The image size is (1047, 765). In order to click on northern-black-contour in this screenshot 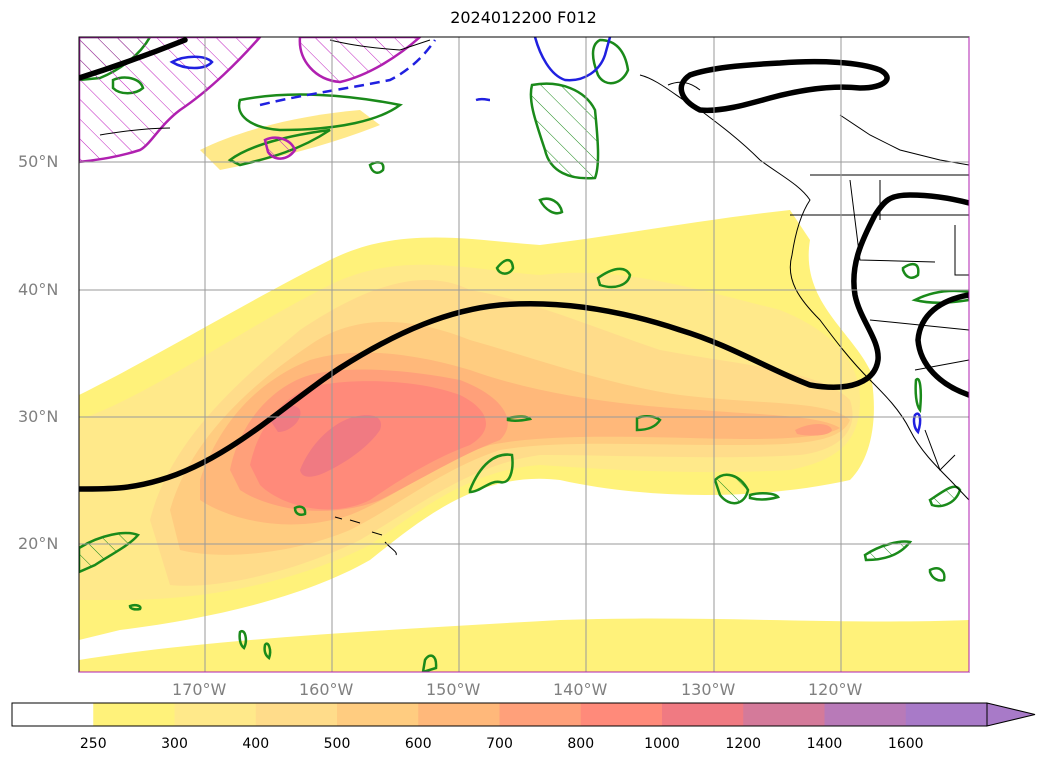, I will do `click(133, 59)`.